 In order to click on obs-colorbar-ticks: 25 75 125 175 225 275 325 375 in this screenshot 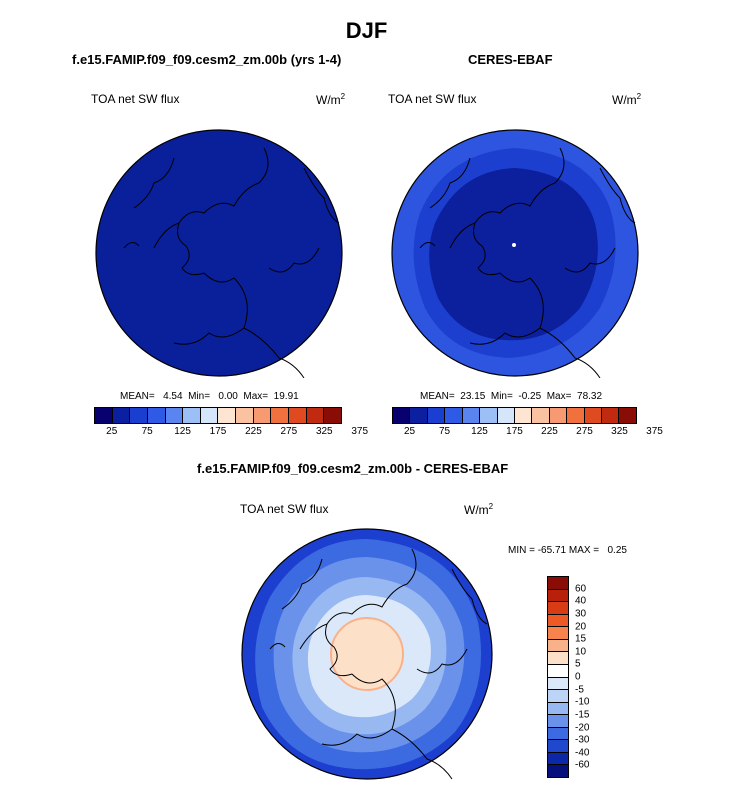, I will do `click(527, 431)`.